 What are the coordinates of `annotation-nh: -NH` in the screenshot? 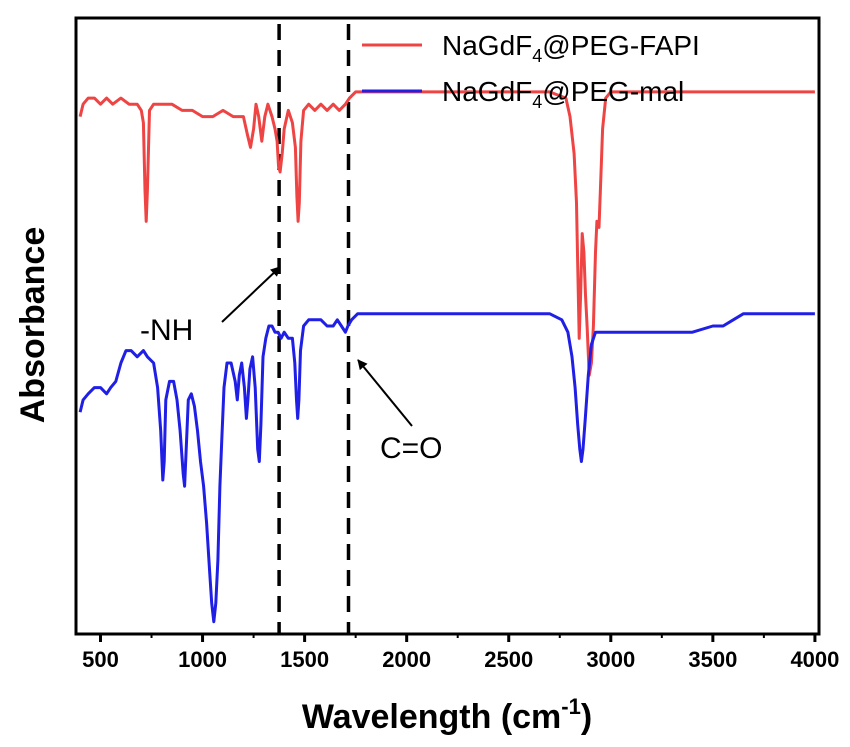 It's located at (210, 306).